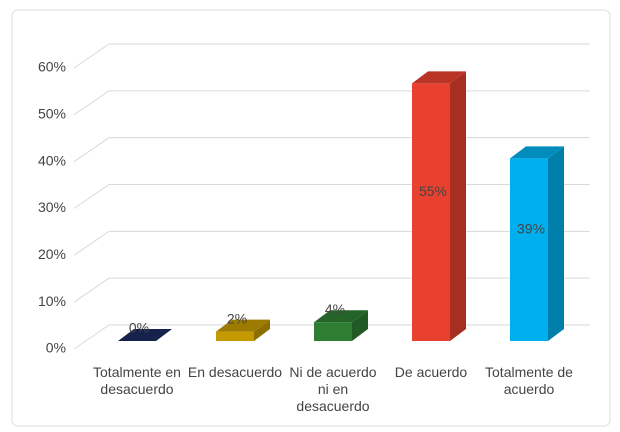 Image resolution: width=620 pixels, height=432 pixels. Describe the element at coordinates (529, 380) in the screenshot. I see `x-tick-label: Totalmente de acuerdo` at that location.